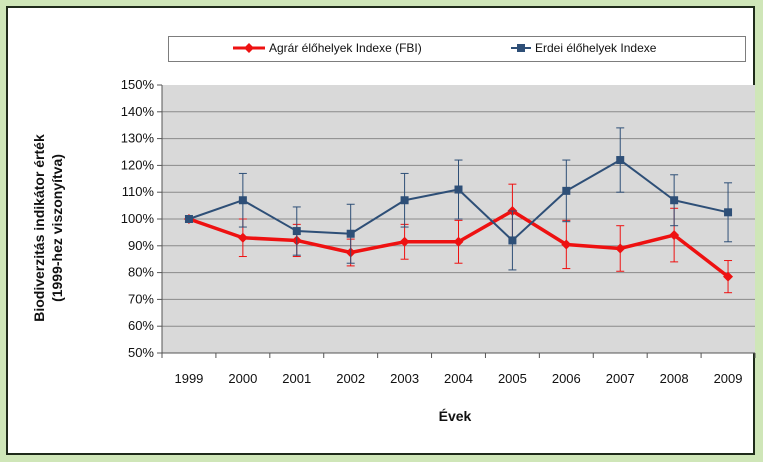 The height and width of the screenshot is (462, 763). Describe the element at coordinates (138, 218) in the screenshot. I see `y-tick-label: 100%` at that location.